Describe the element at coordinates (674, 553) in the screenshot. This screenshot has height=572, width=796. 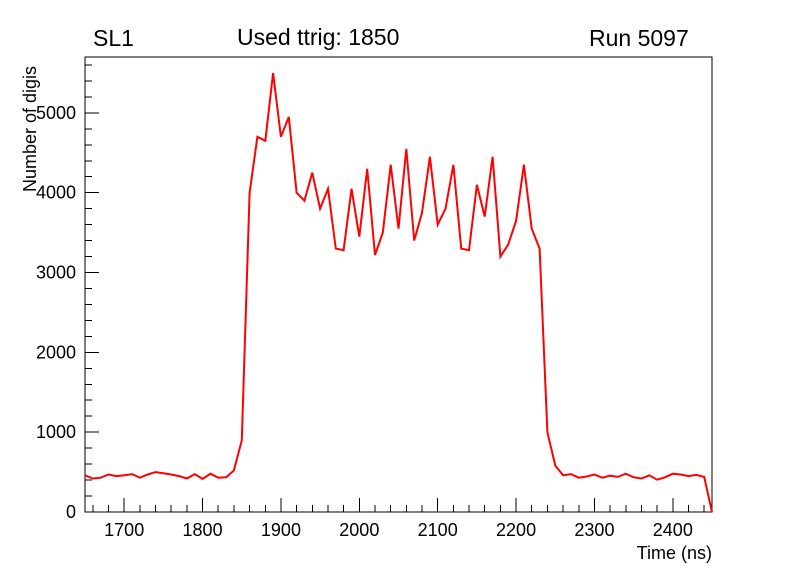
I see `x-axis-label: Time (ns)` at that location.